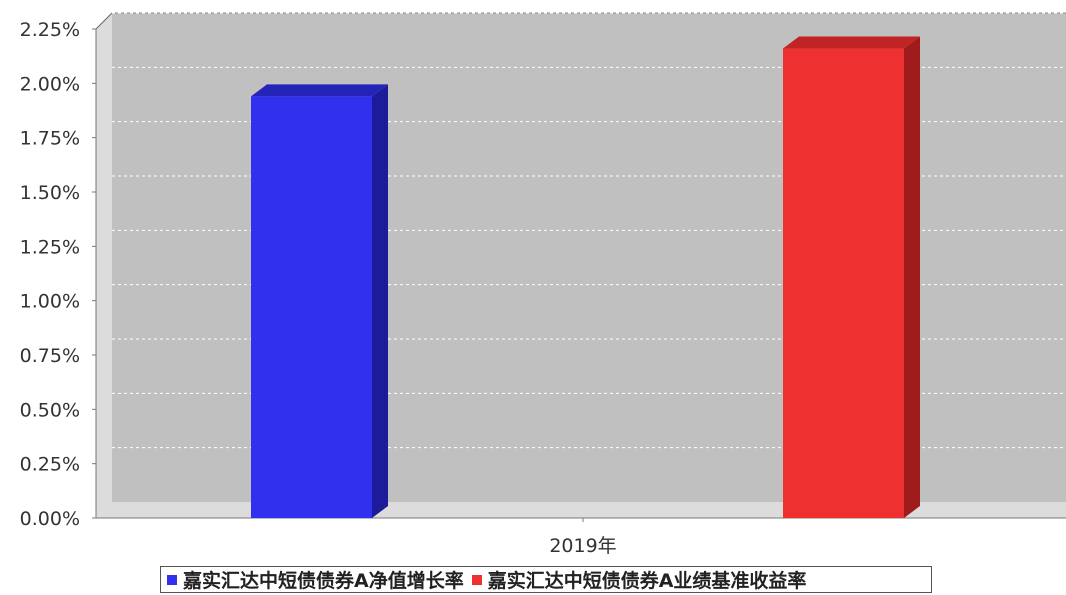 Image resolution: width=1066 pixels, height=595 pixels. I want to click on y-tick-label: 1.50%, so click(50, 193).